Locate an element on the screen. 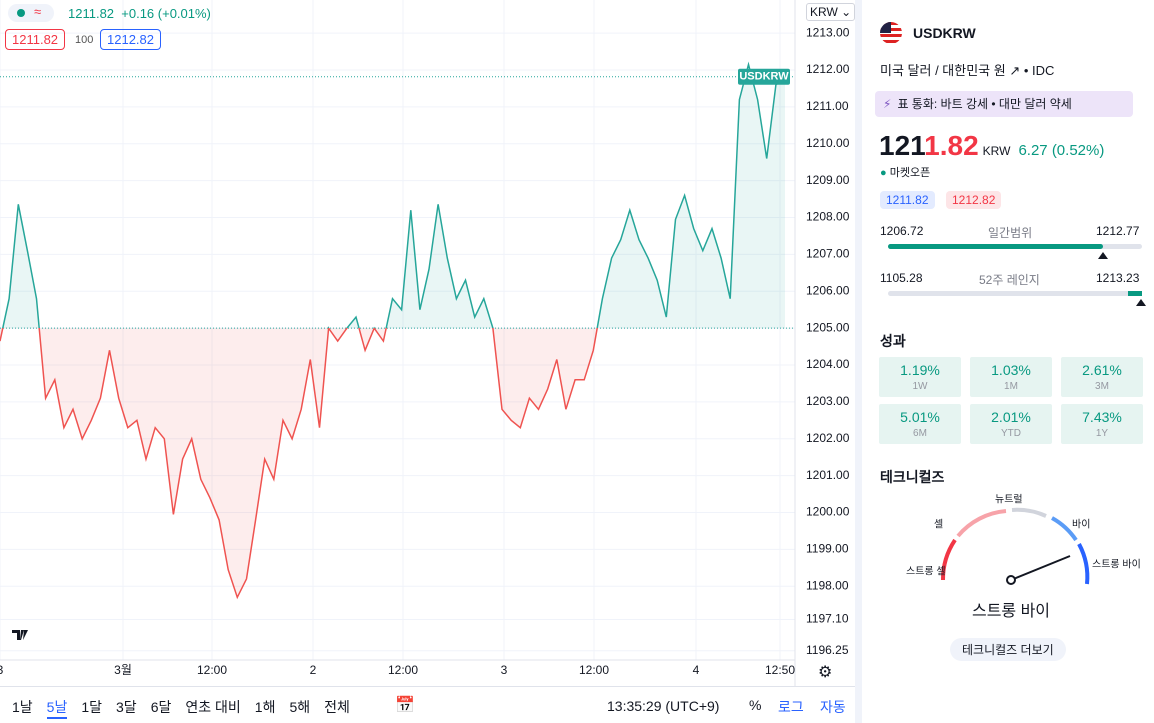 The image size is (1154, 723). clock: 13:35:29 (UTC+9) is located at coordinates (663, 706).